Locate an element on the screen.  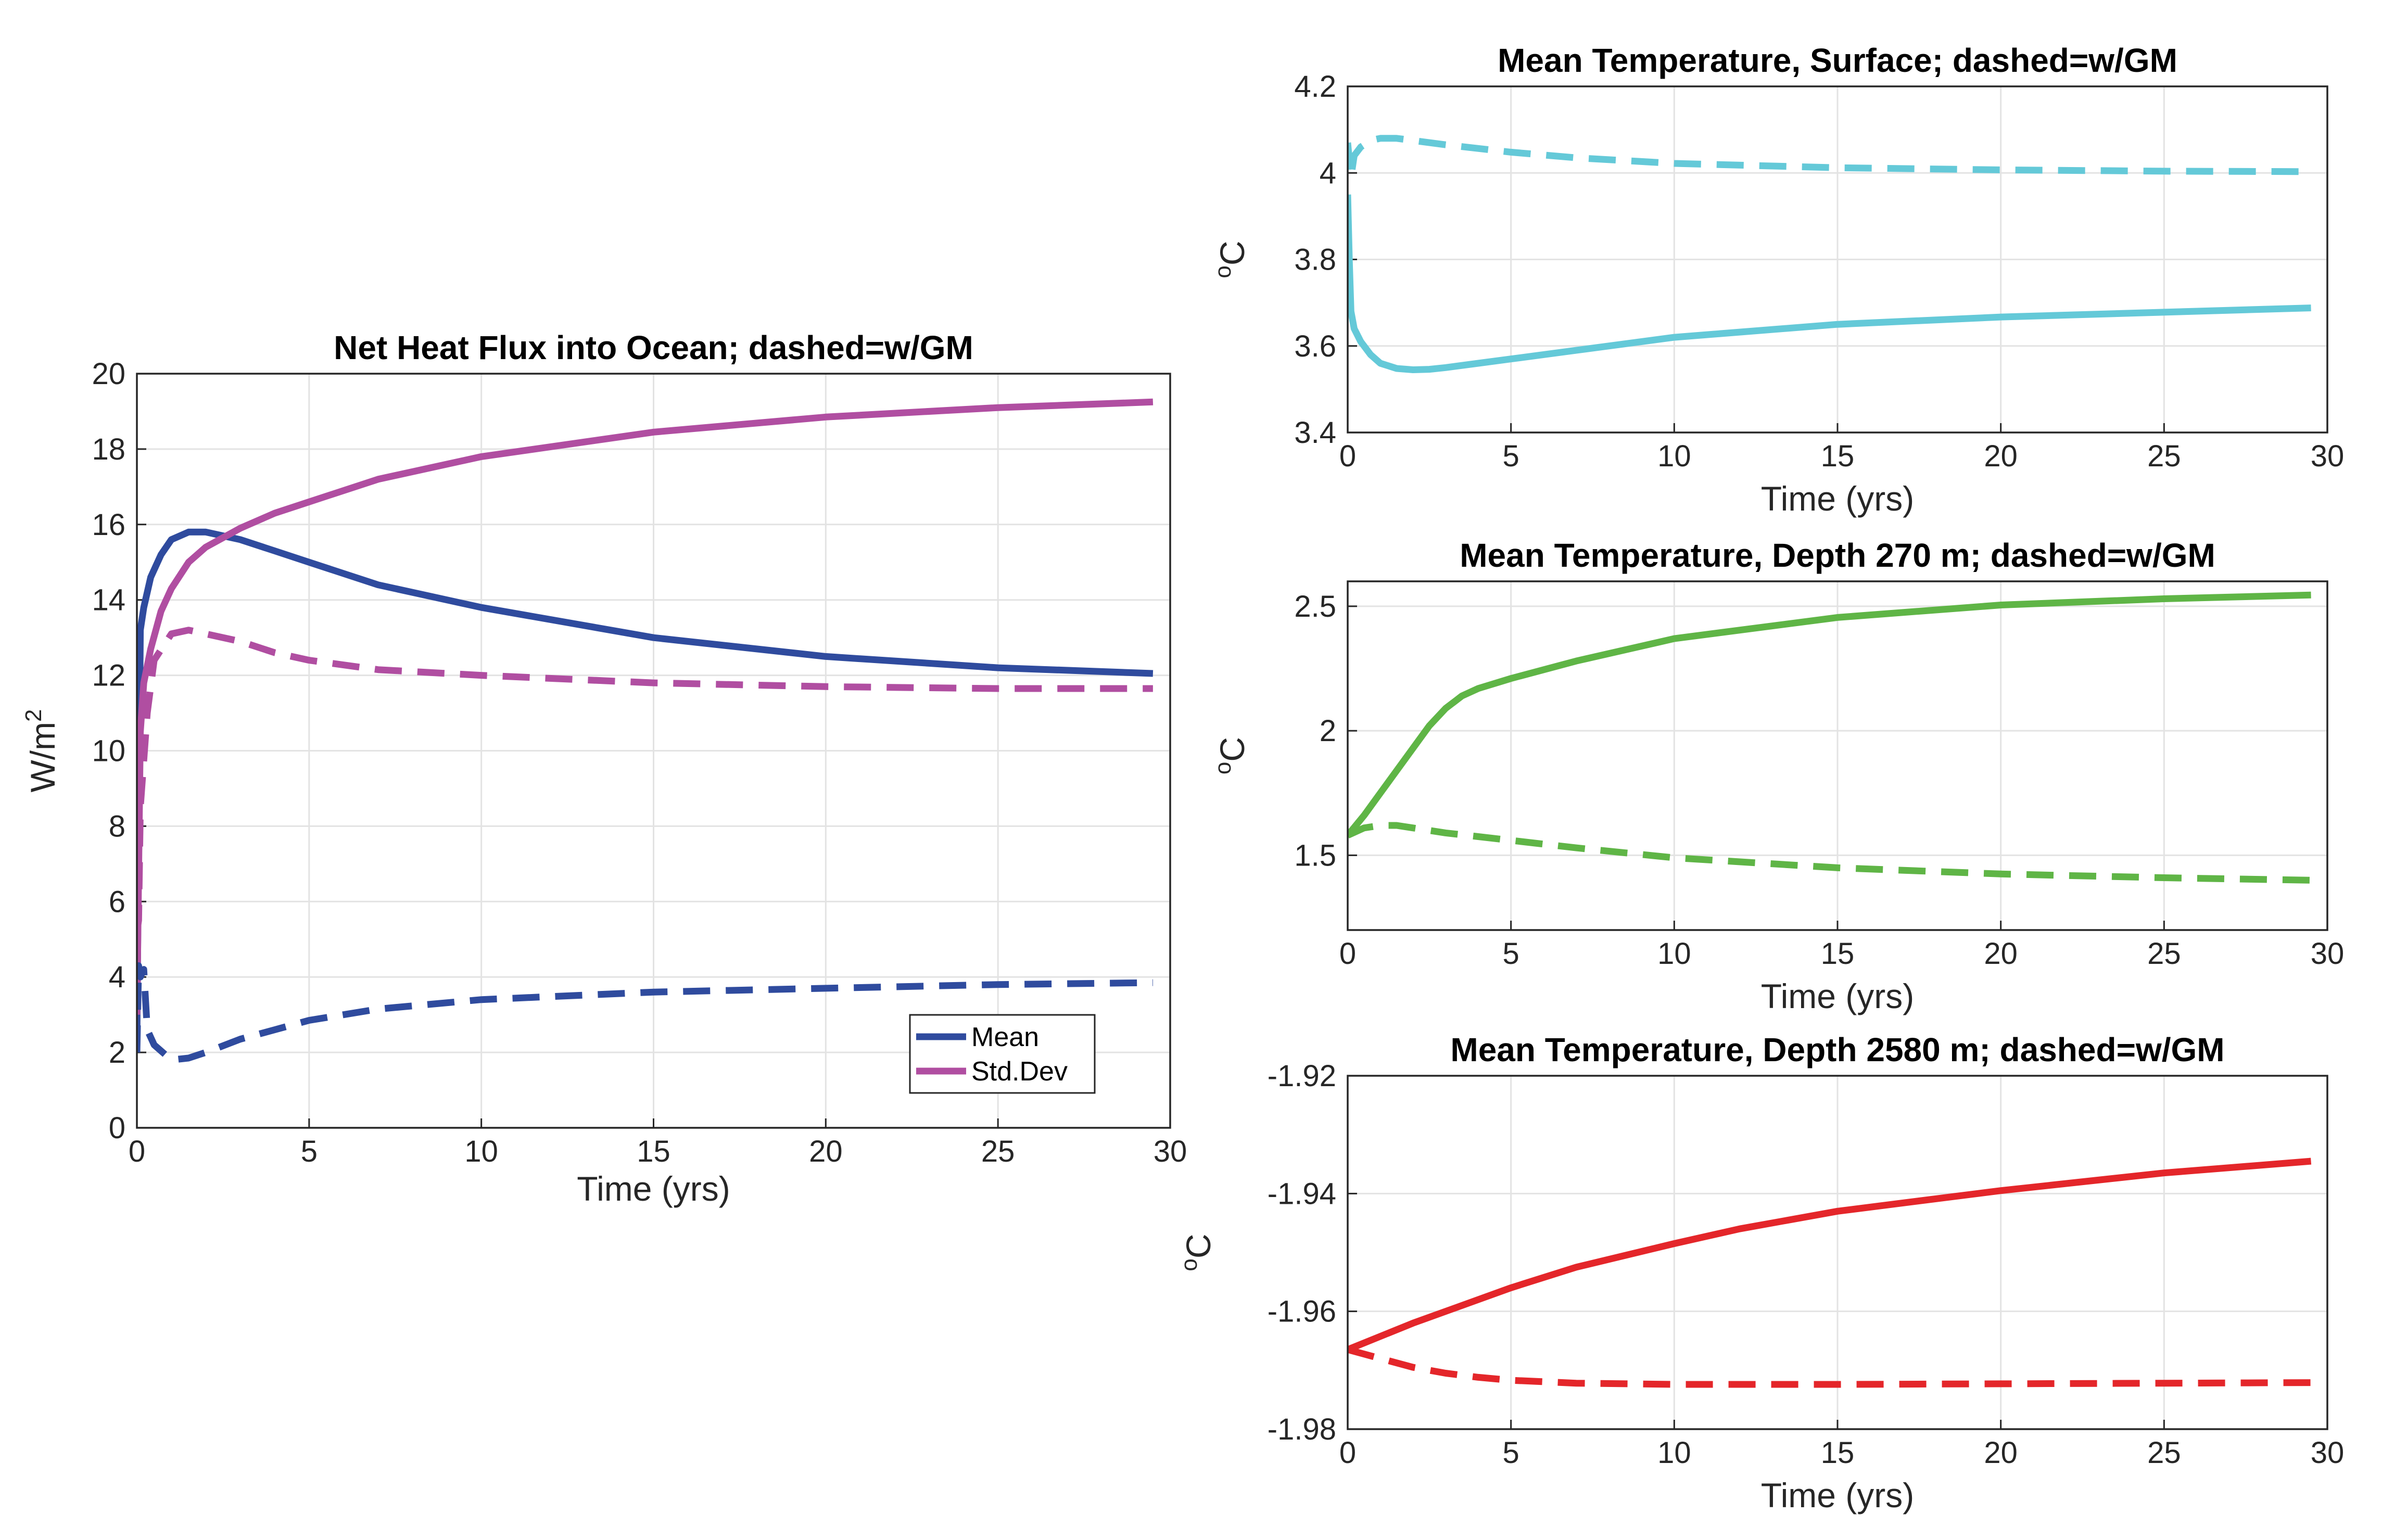
y-tick-label: 16 is located at coordinates (108, 525).